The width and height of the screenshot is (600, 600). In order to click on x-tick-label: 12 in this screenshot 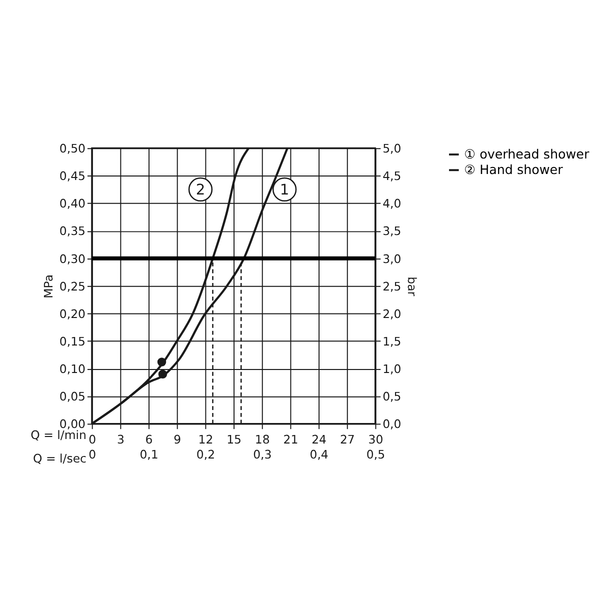, I will do `click(206, 439)`.